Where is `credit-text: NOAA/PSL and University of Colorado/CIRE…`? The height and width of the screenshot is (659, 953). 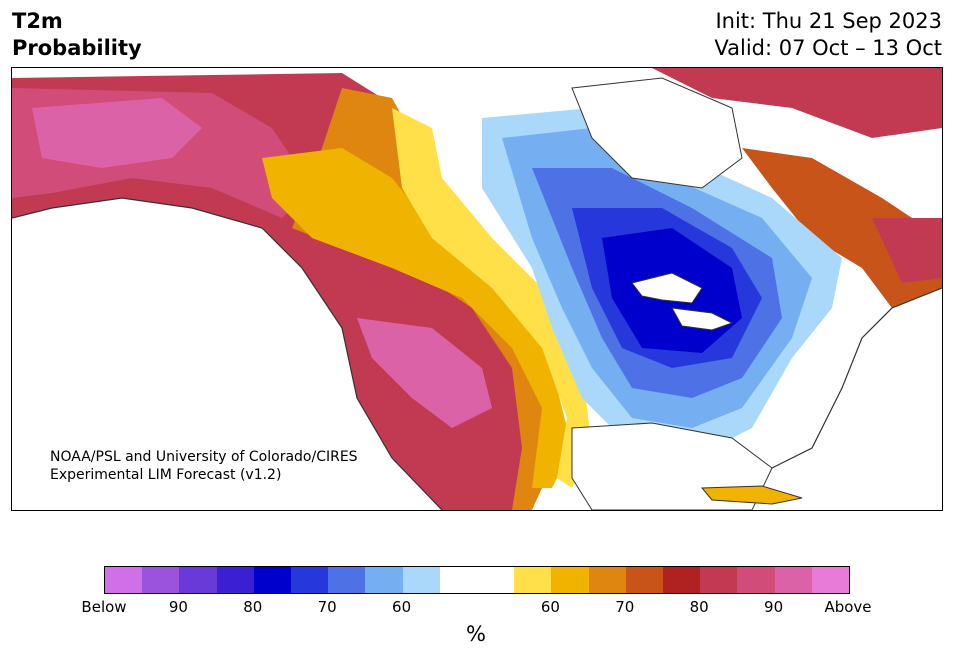
credit-text: NOAA/PSL and University of Colorado/CIRE… is located at coordinates (204, 466).